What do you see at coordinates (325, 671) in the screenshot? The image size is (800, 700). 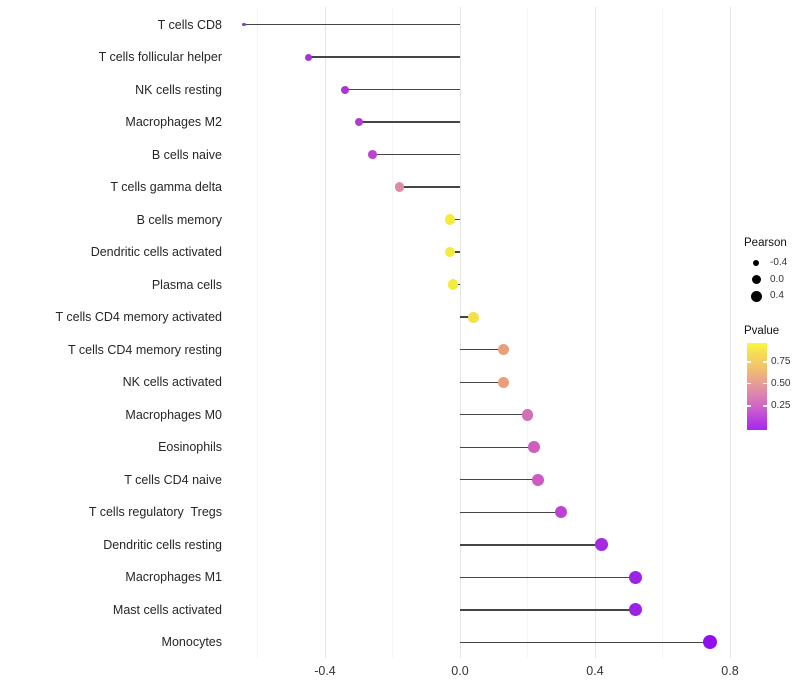 I see `x-tick-label: -0.4` at bounding box center [325, 671].